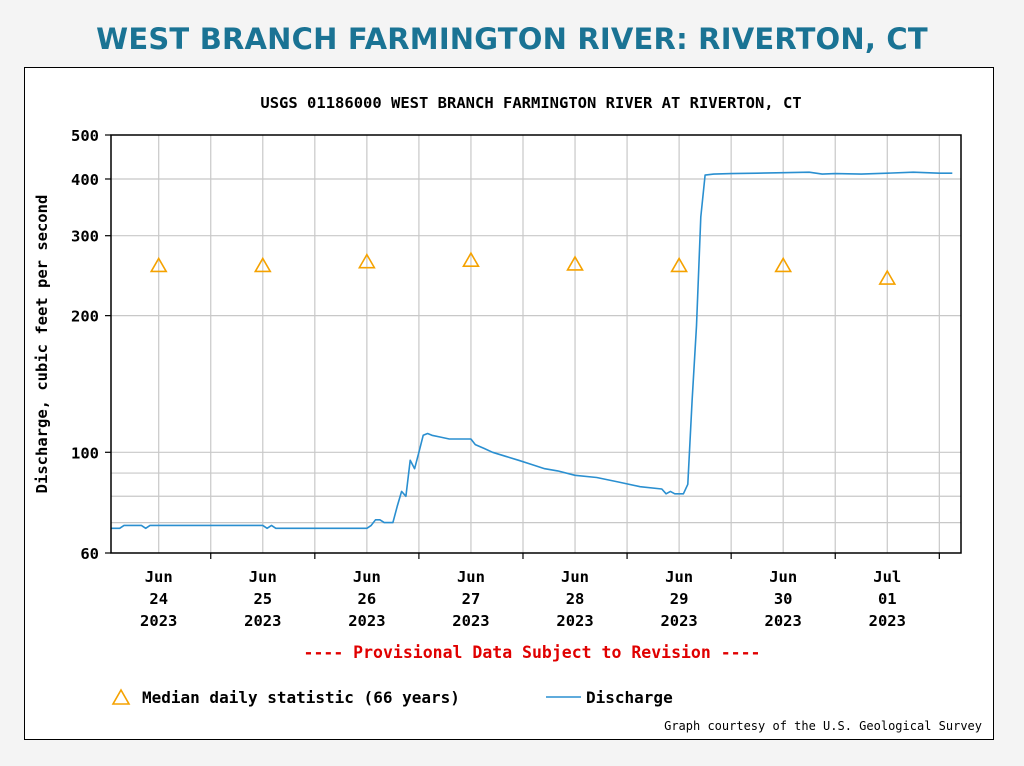  Describe the element at coordinates (158, 621) in the screenshot. I see `x-tick-label-0-line3: 2023` at that location.